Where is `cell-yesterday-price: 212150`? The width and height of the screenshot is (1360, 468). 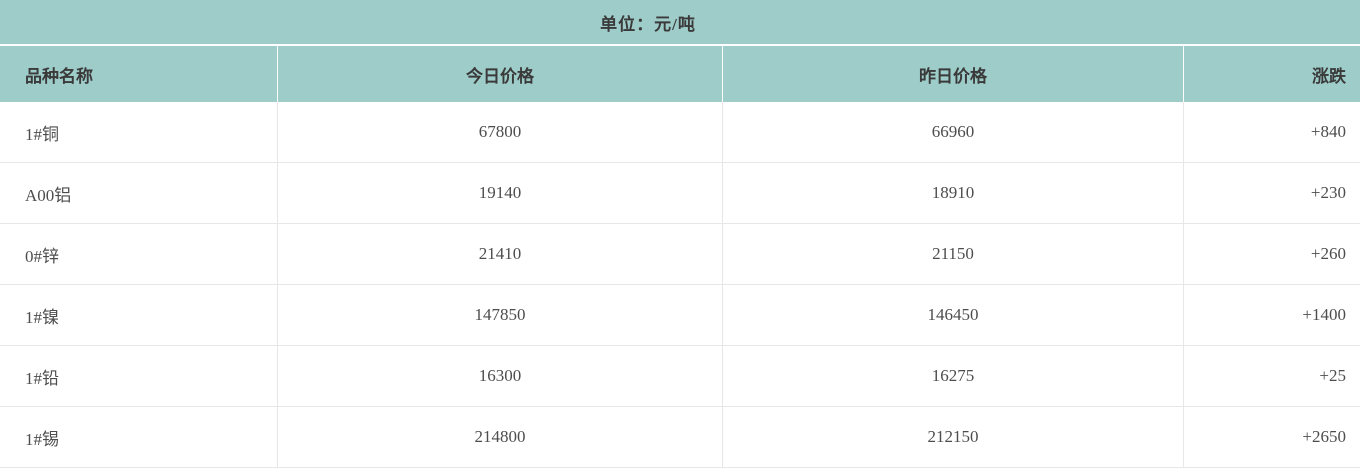 cell-yesterday-price: 212150 is located at coordinates (952, 437).